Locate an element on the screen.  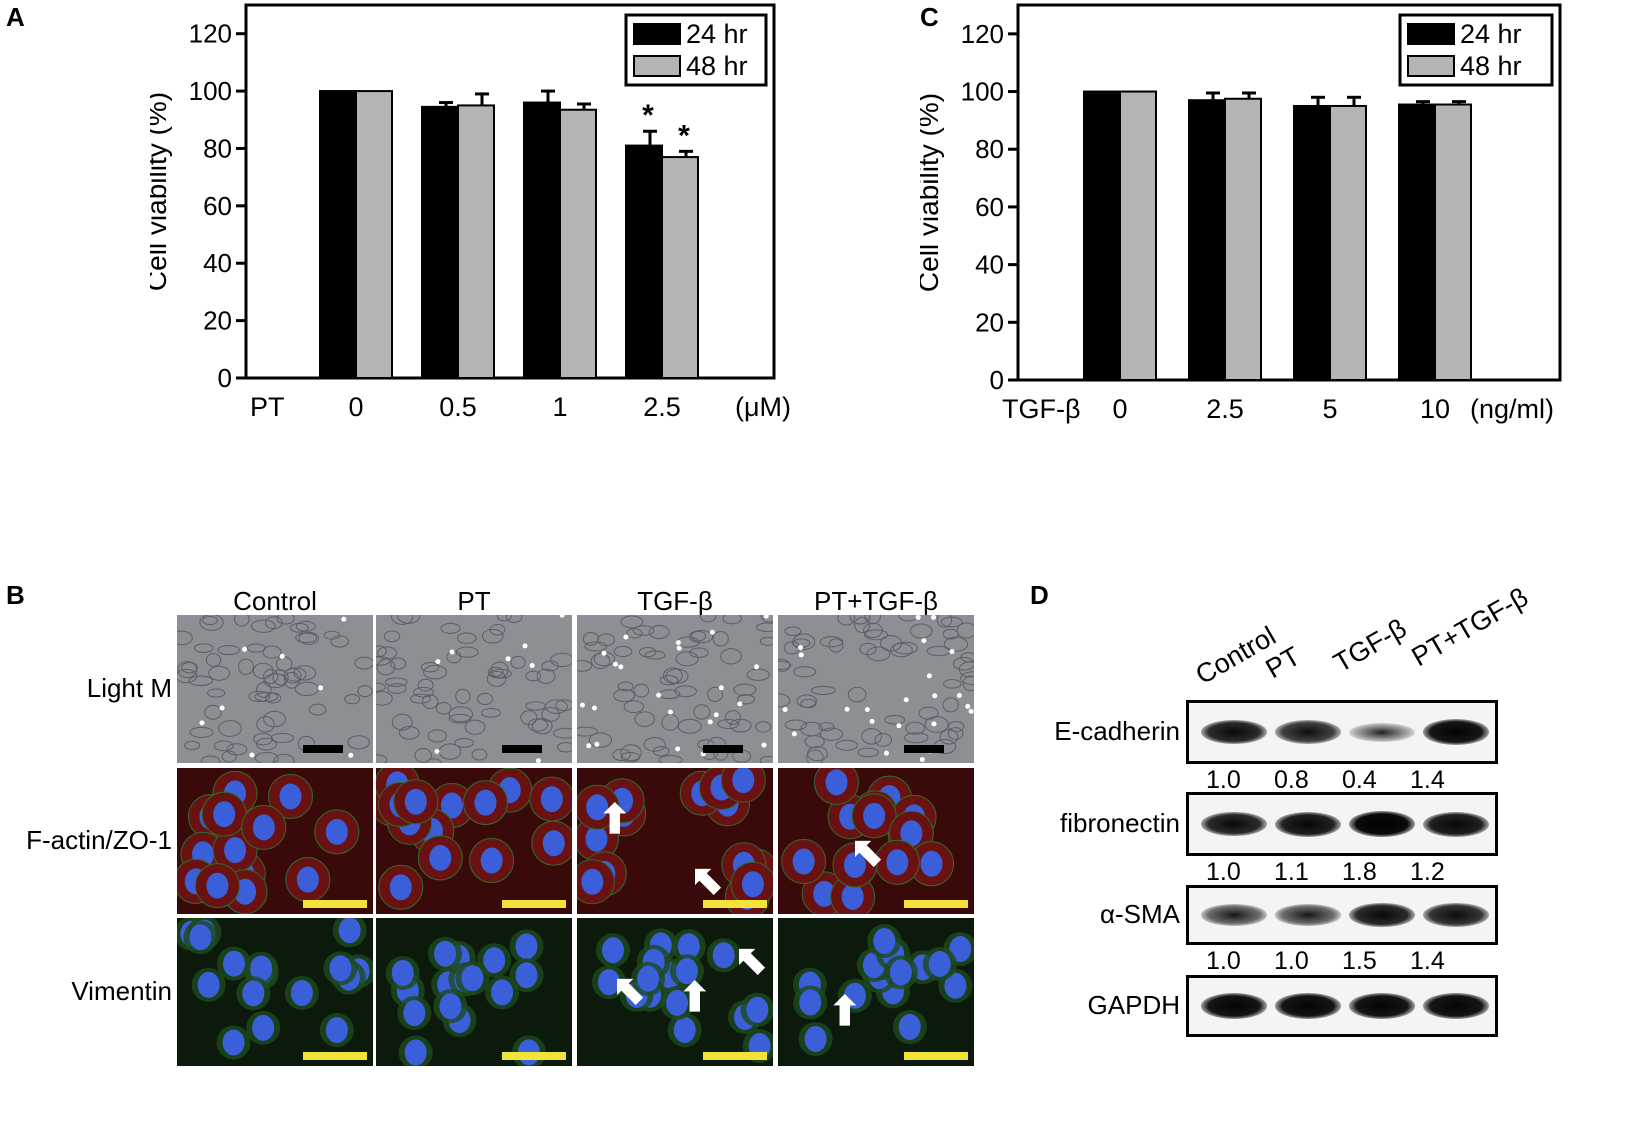
legend-label: 48 hr is located at coordinates (717, 66).